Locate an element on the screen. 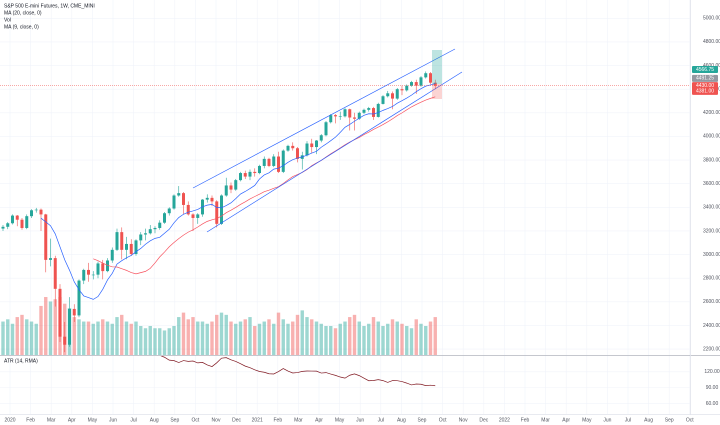 This screenshot has height=425, width=720. x-tick-label: 2022 is located at coordinates (504, 420).